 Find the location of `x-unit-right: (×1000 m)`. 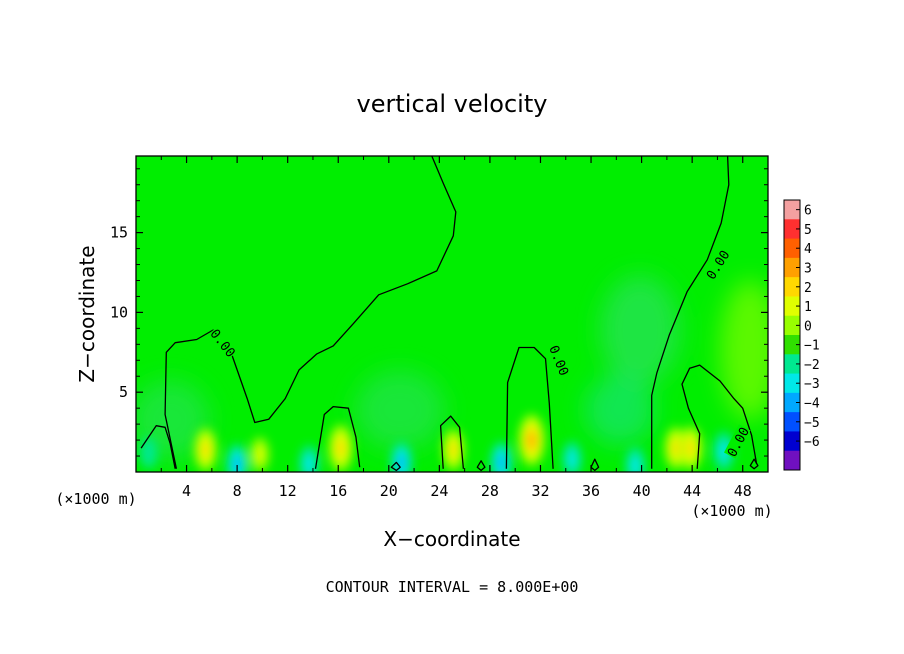

x-unit-right: (×1000 m) is located at coordinates (731, 511).